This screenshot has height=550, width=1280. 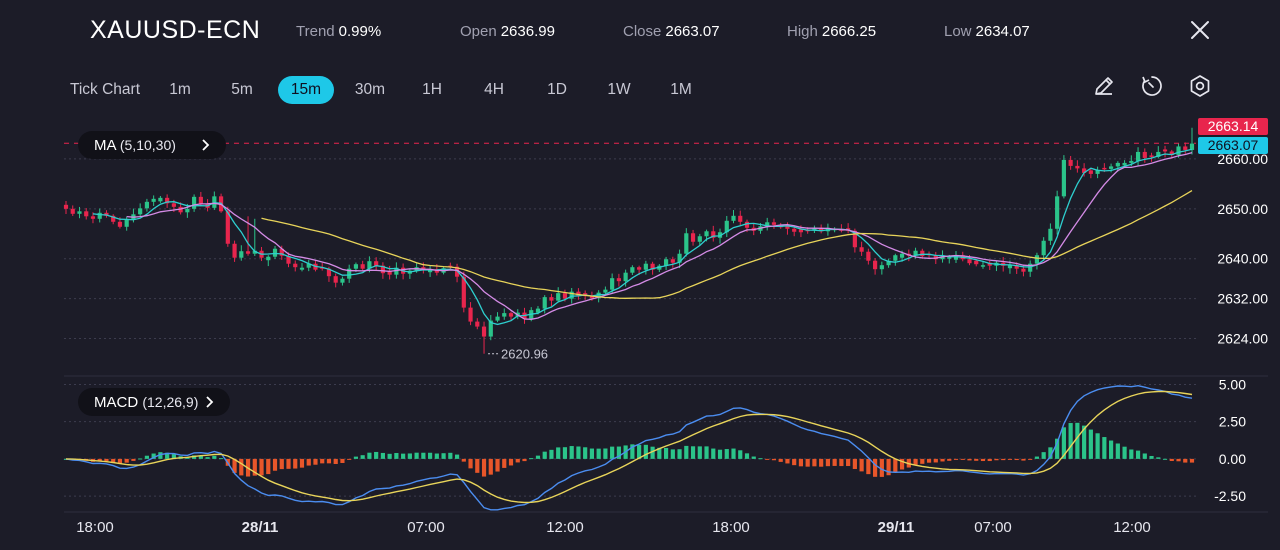 What do you see at coordinates (1200, 30) in the screenshot?
I see `close-icon` at bounding box center [1200, 30].